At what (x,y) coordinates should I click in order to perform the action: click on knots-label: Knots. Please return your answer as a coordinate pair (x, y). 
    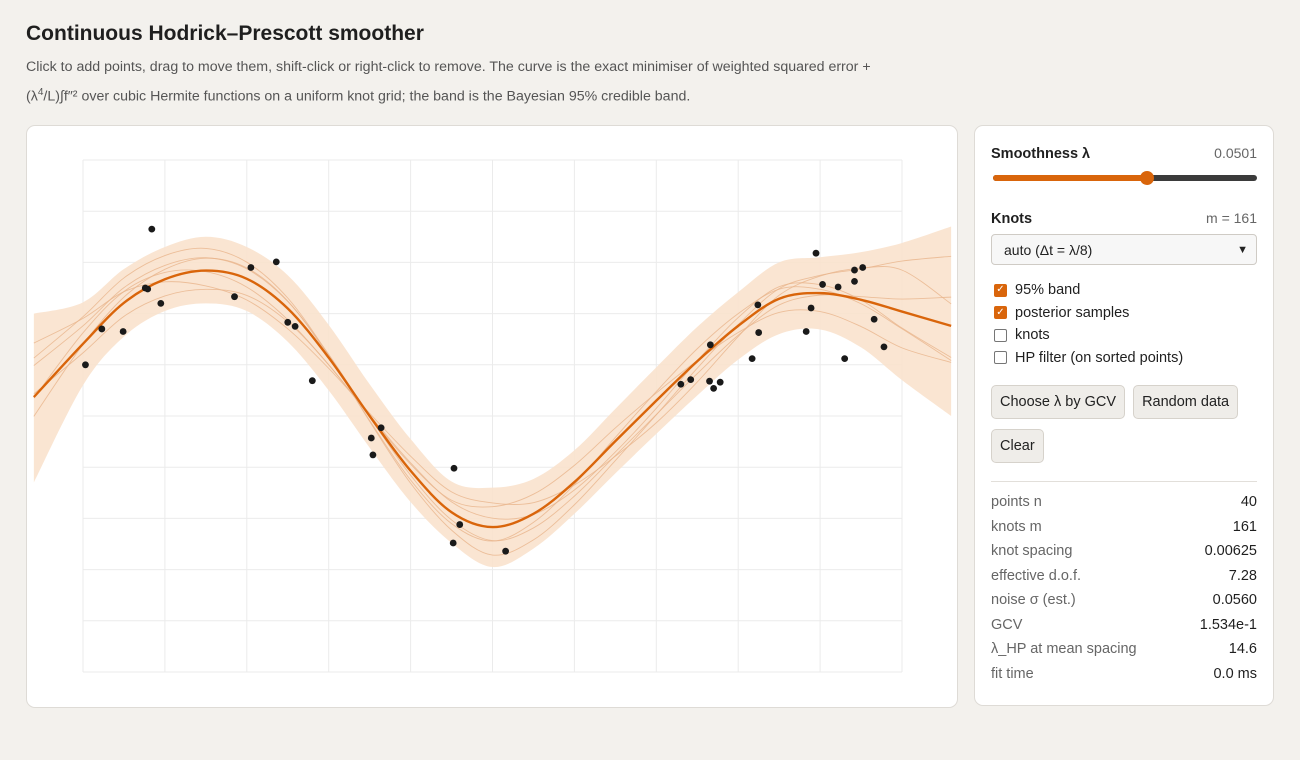
    Looking at the image, I should click on (1012, 219).